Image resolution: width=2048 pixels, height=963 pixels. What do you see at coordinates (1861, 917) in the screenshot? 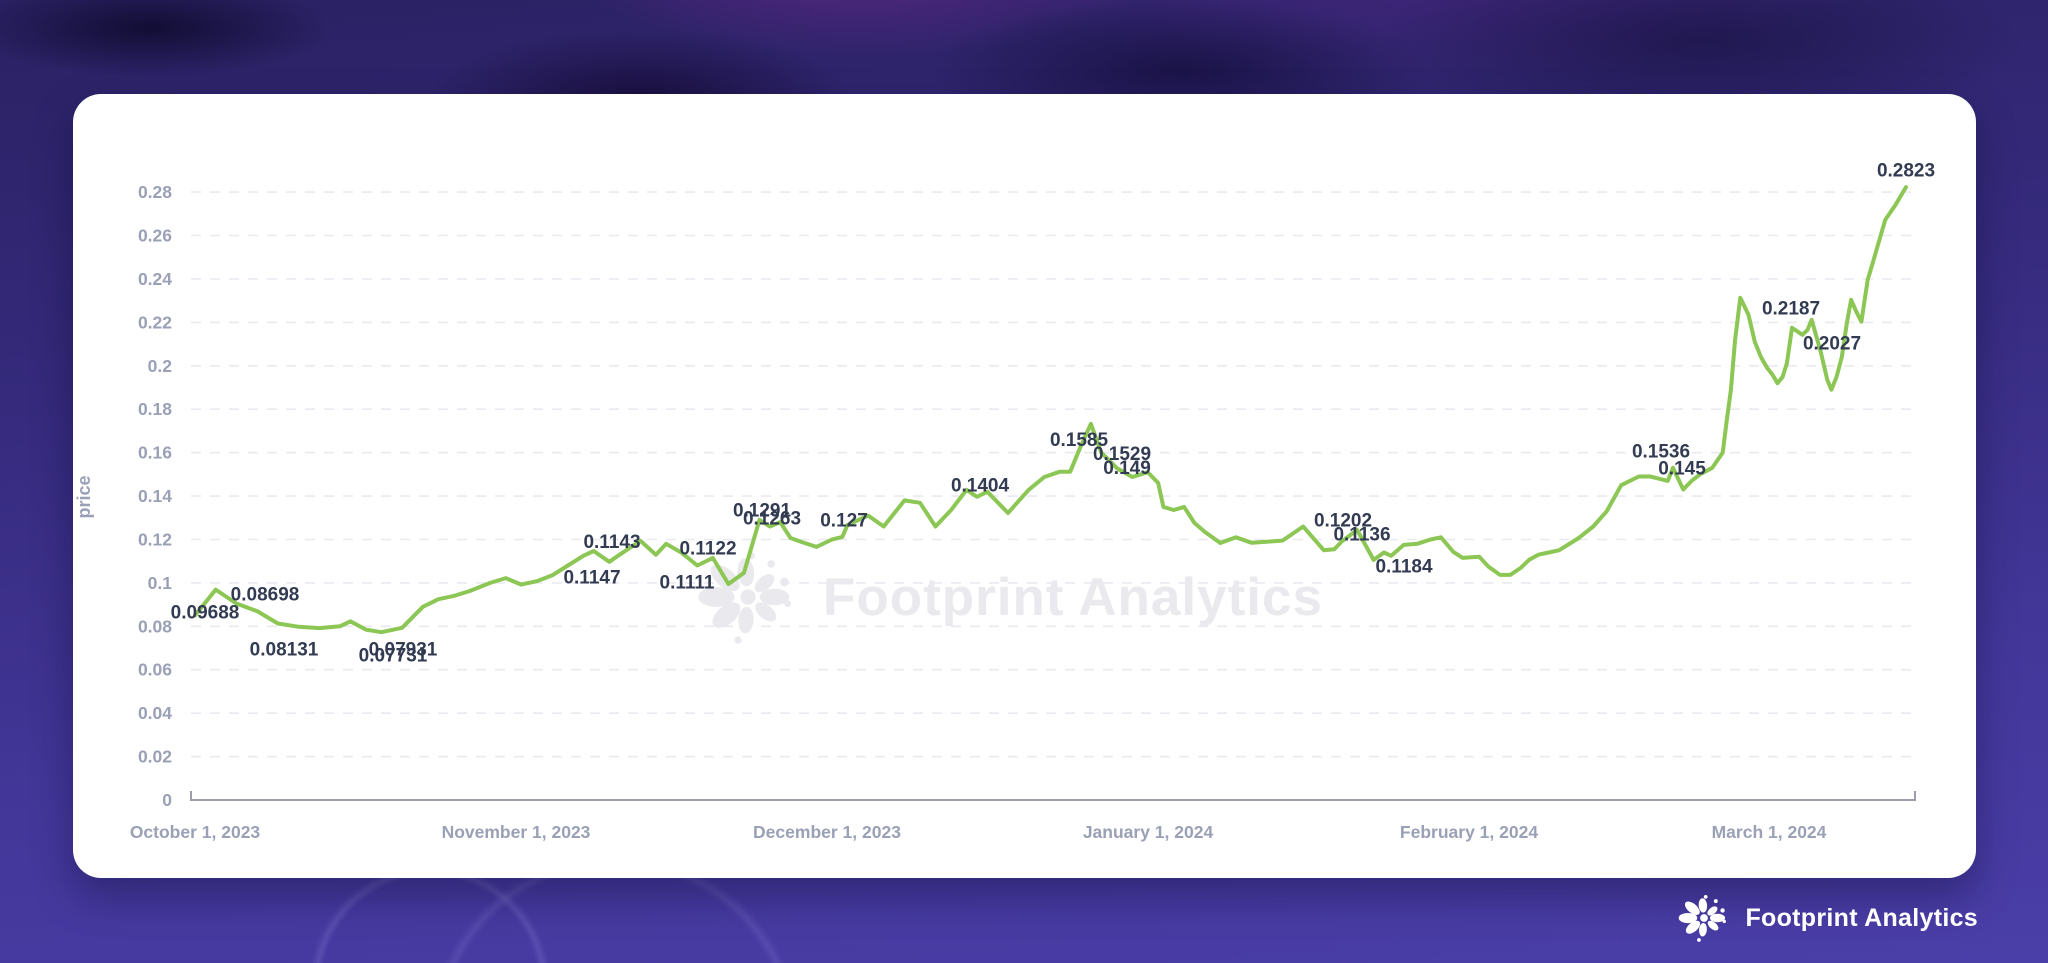
I see `footer-brand-text: Footprint Analytics` at bounding box center [1861, 917].